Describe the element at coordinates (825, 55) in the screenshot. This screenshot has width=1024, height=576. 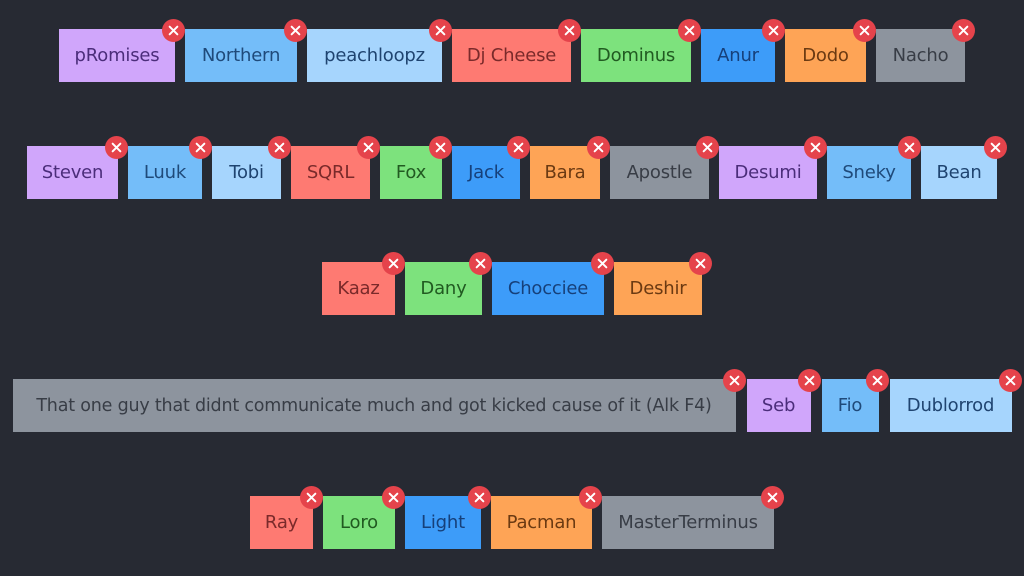
I see `tag-label: Dodo` at that location.